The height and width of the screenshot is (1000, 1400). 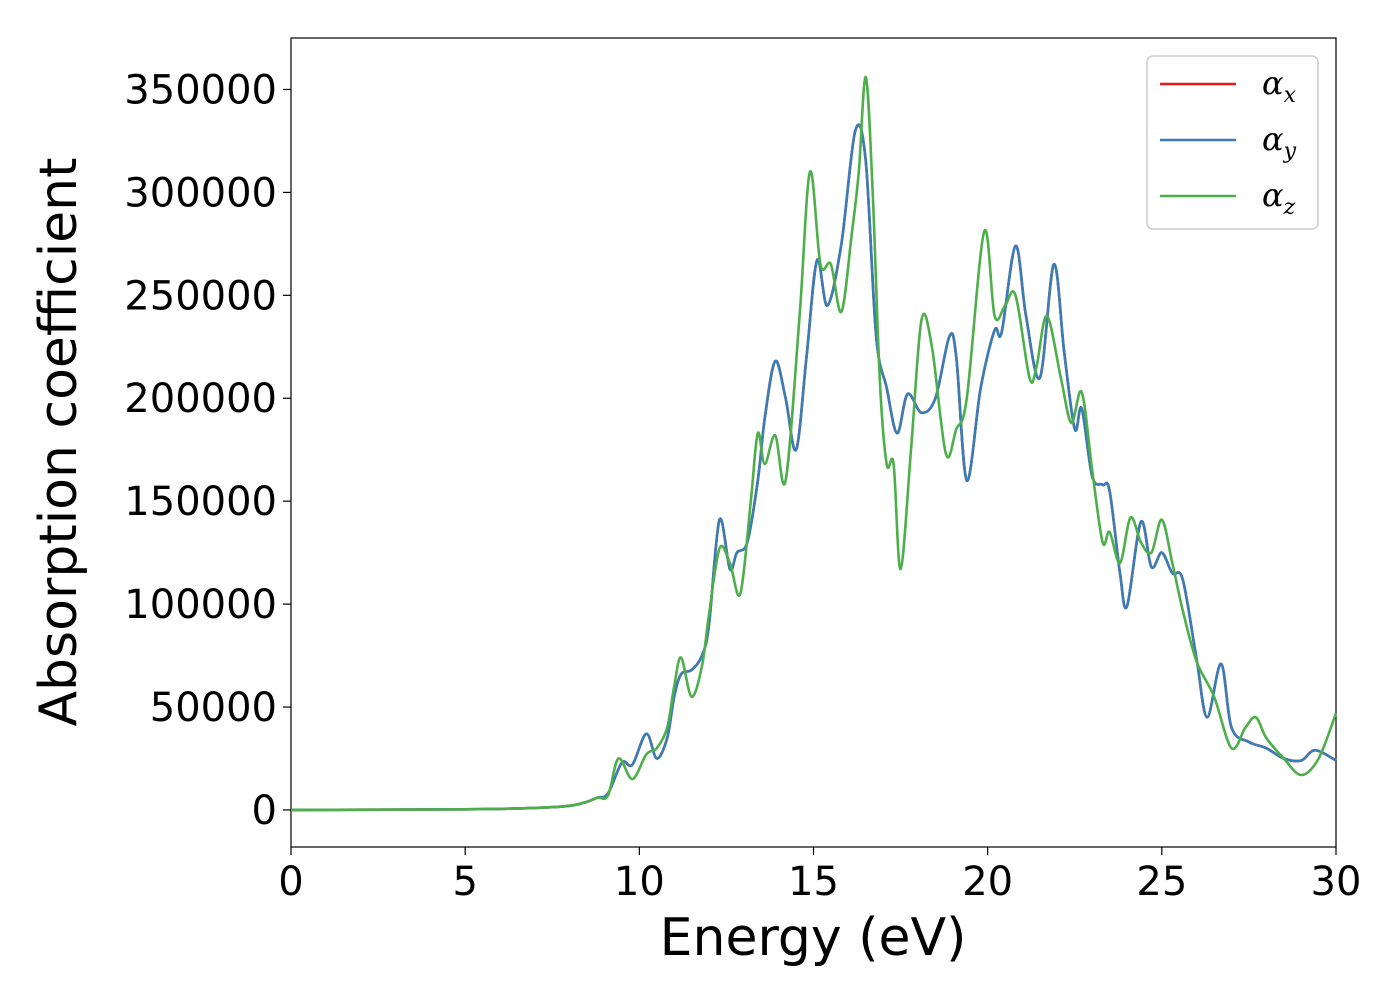 What do you see at coordinates (1336, 882) in the screenshot?
I see `x-tick-label: 30` at bounding box center [1336, 882].